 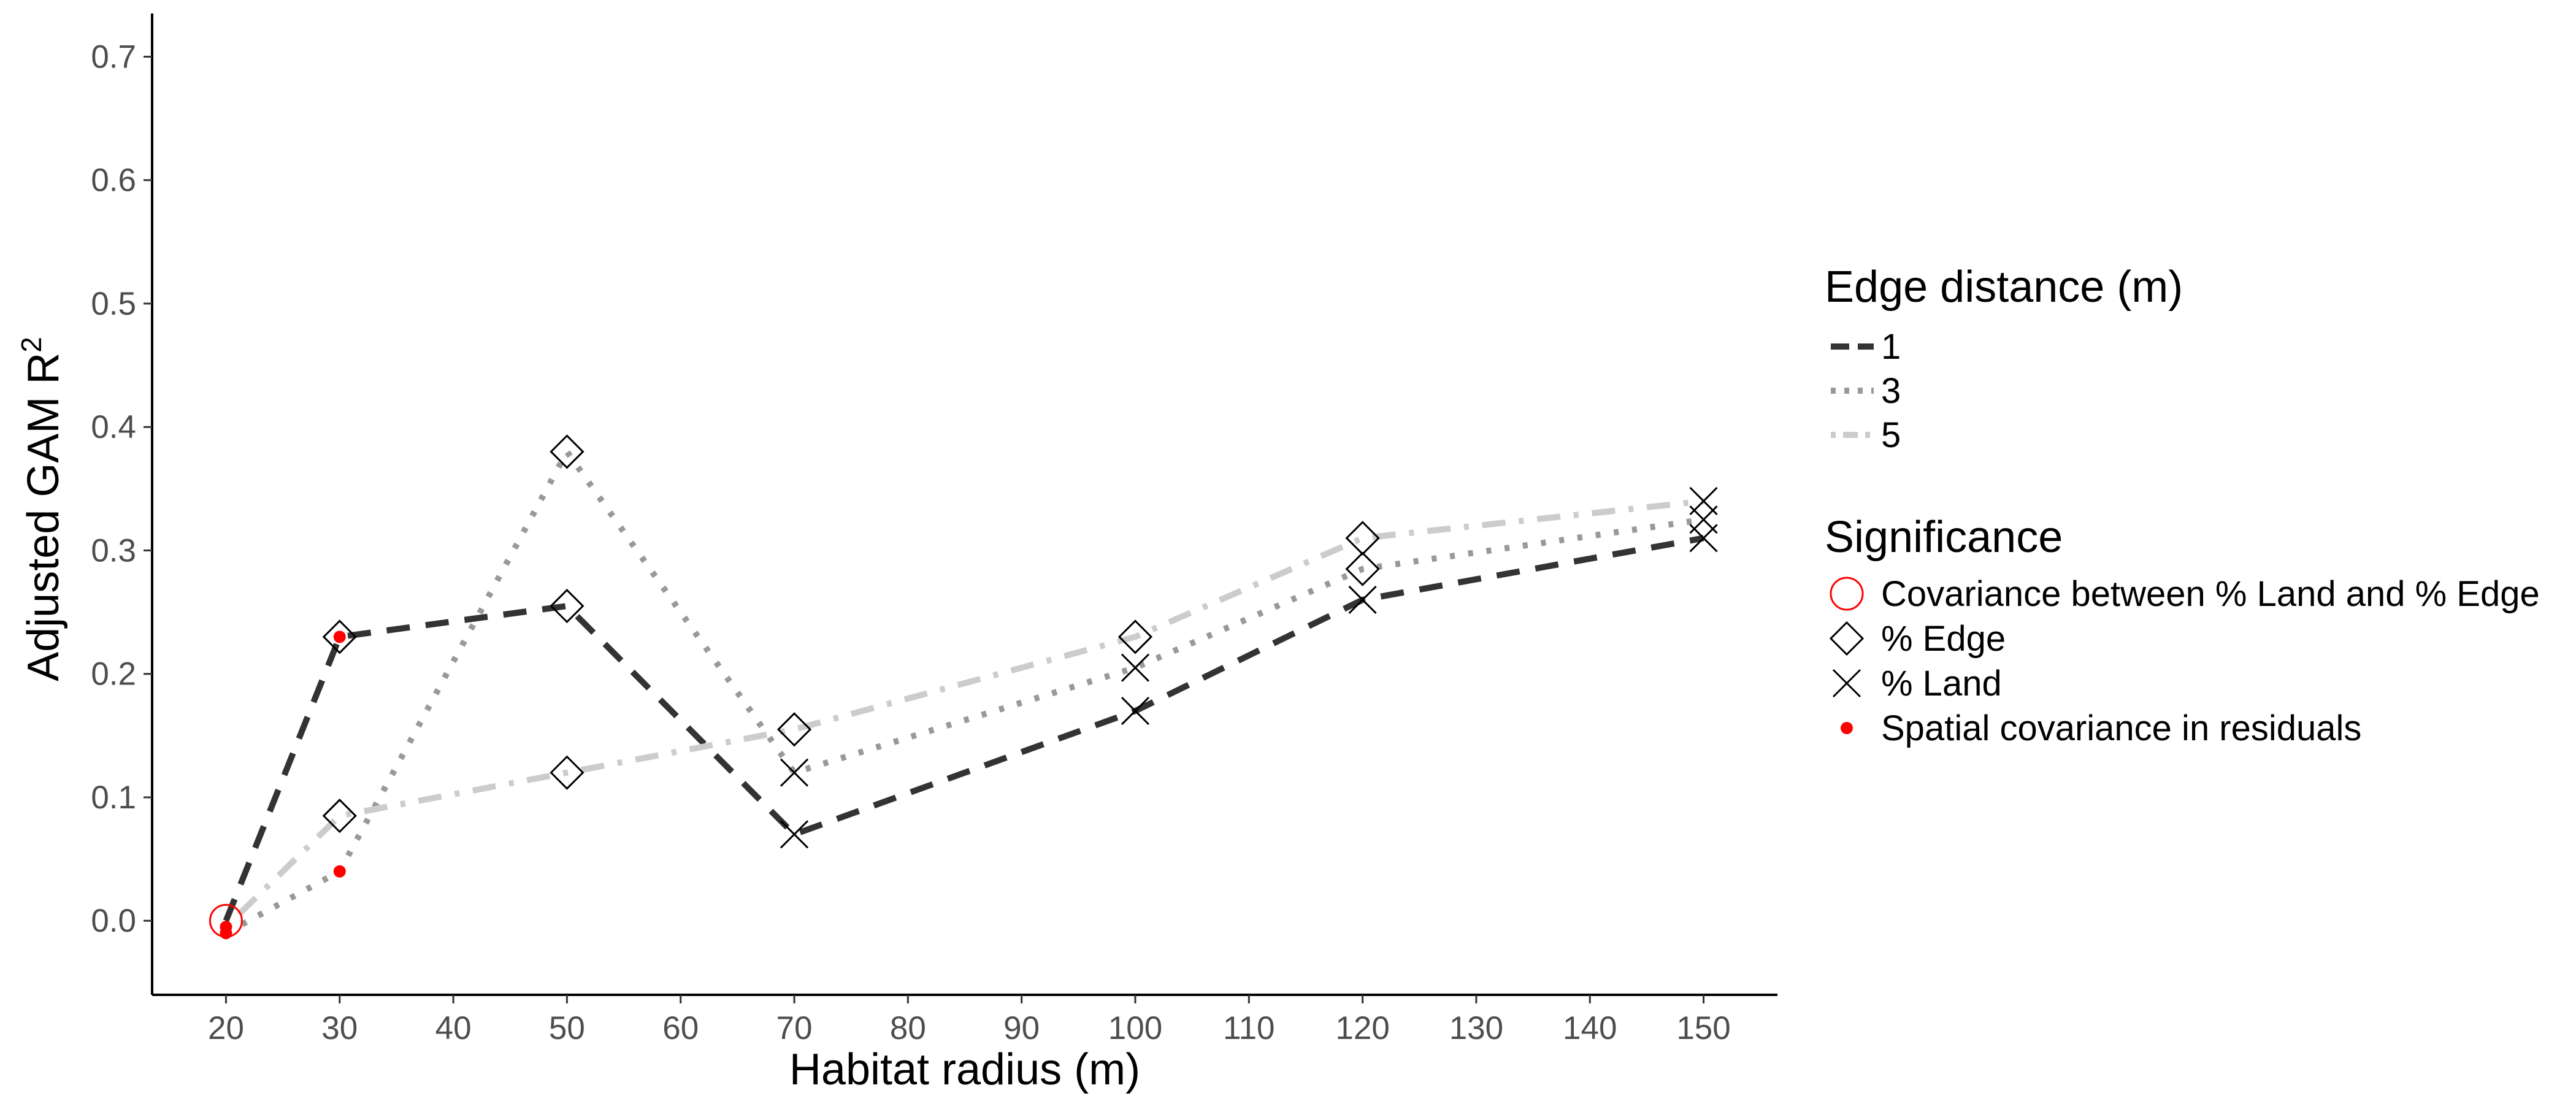 I want to click on x-tick-label: 50, so click(x=567, y=1028).